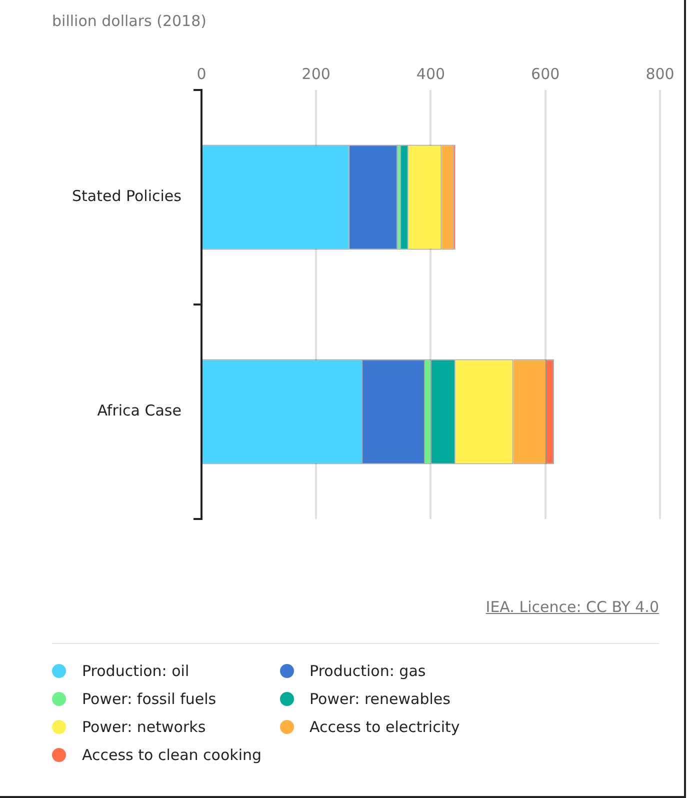  I want to click on x-tick-label: 600, so click(545, 73).